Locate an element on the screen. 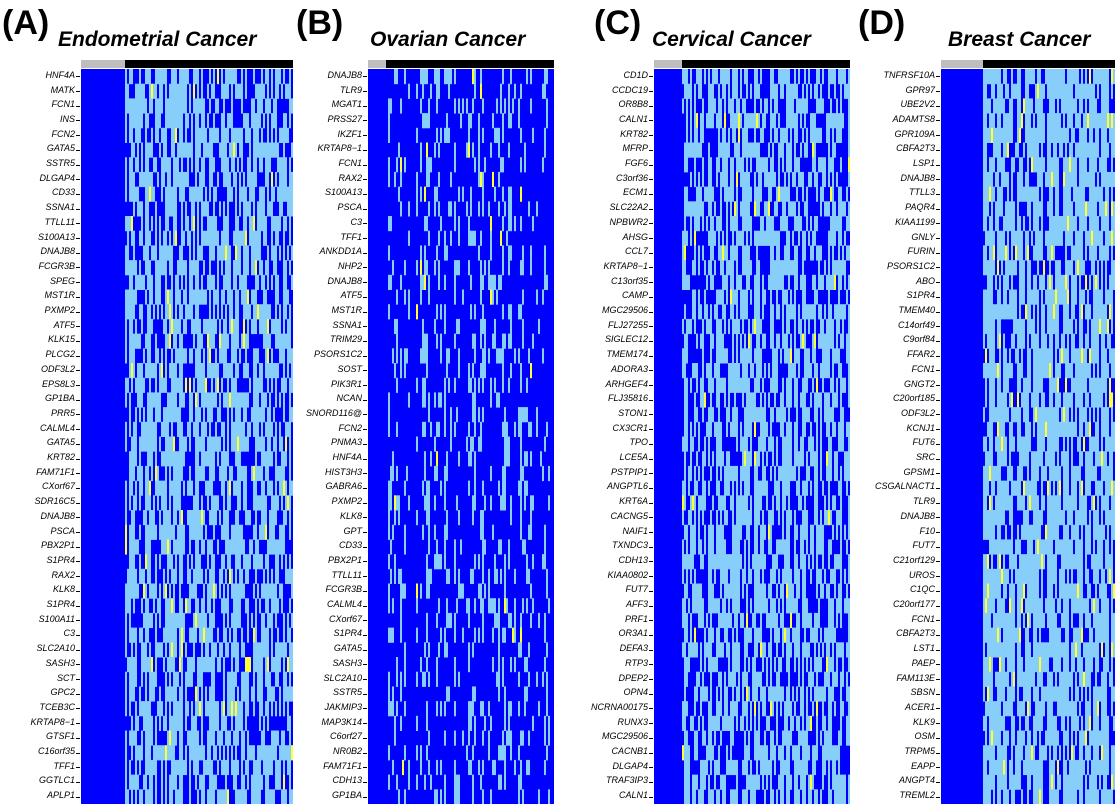 This screenshot has width=1115, height=804. gene-label: FUT7 is located at coordinates (603, 589).